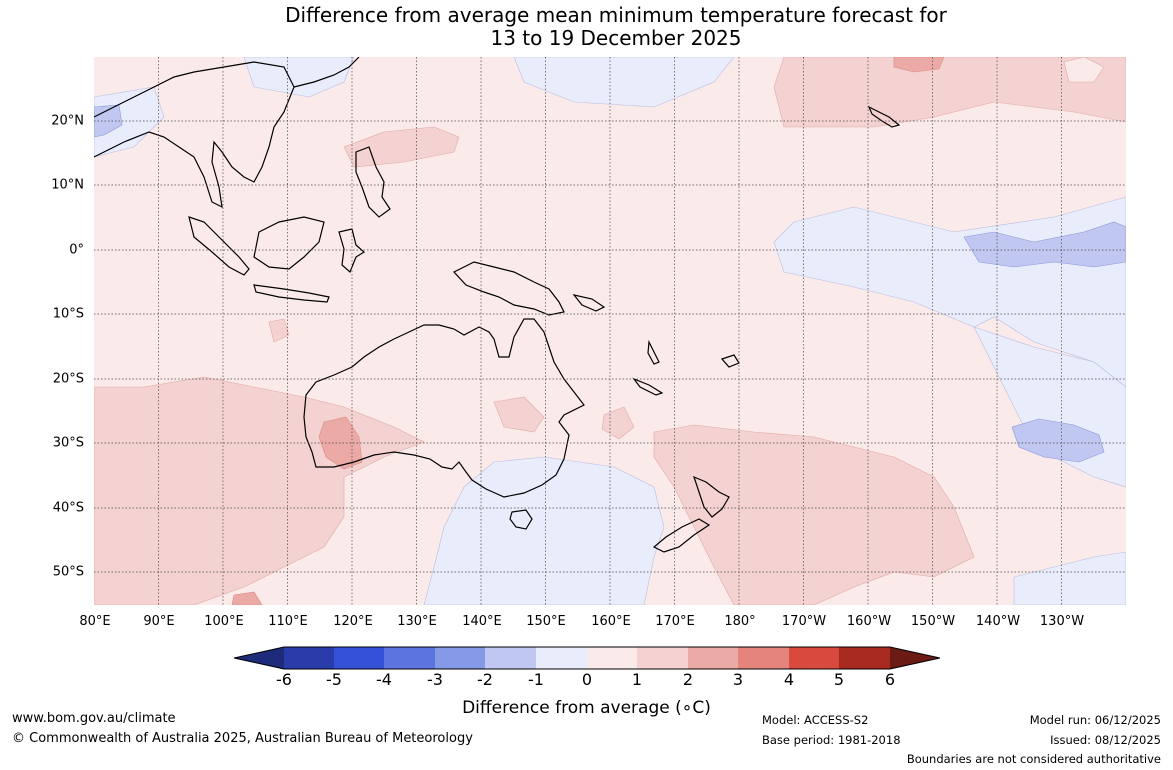 The image size is (1173, 770). What do you see at coordinates (521, 519) in the screenshot?
I see `tasmania-coast` at bounding box center [521, 519].